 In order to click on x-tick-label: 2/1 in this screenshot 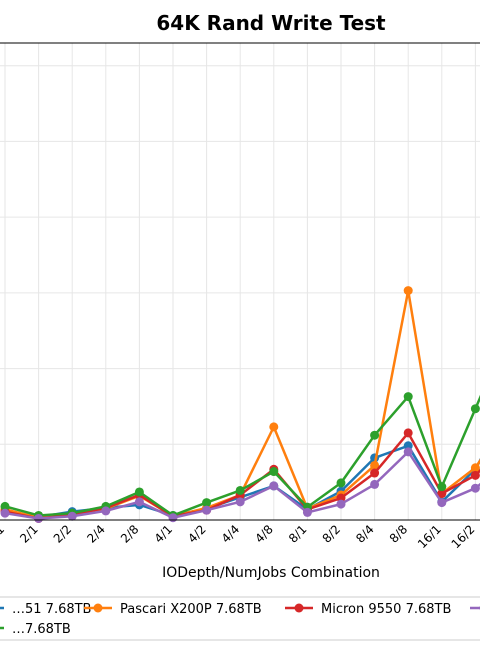, I will do `click(29, 534)`.